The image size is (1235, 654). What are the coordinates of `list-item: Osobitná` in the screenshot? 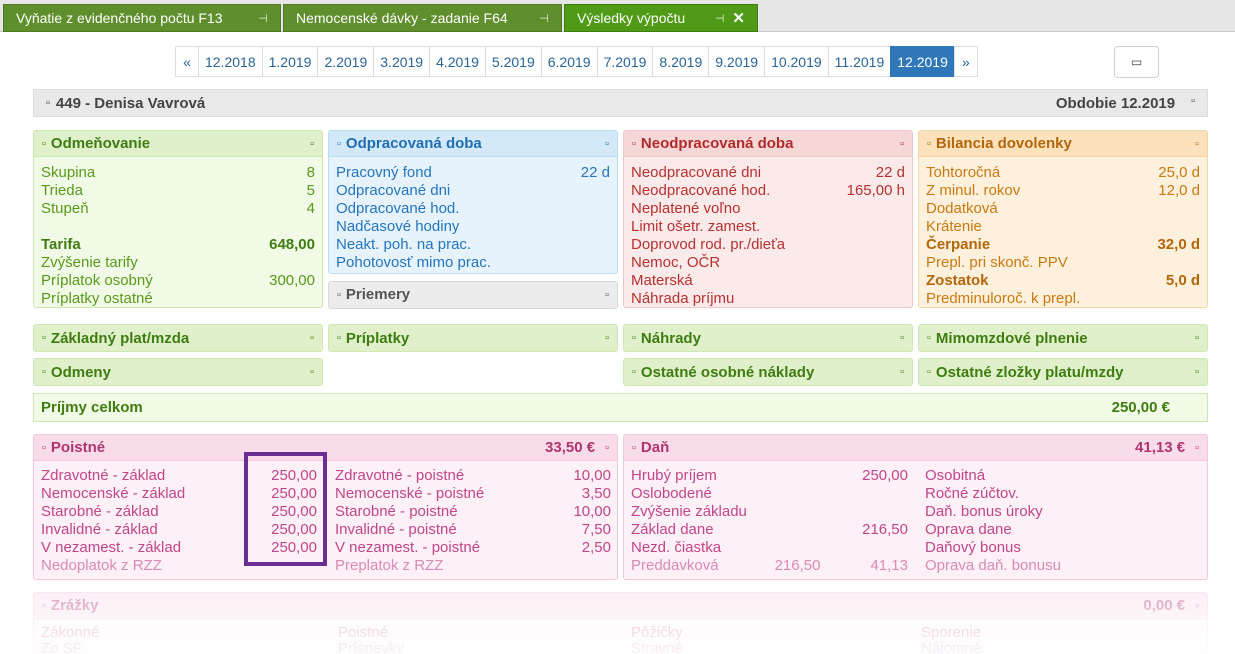 It's located at (955, 475).